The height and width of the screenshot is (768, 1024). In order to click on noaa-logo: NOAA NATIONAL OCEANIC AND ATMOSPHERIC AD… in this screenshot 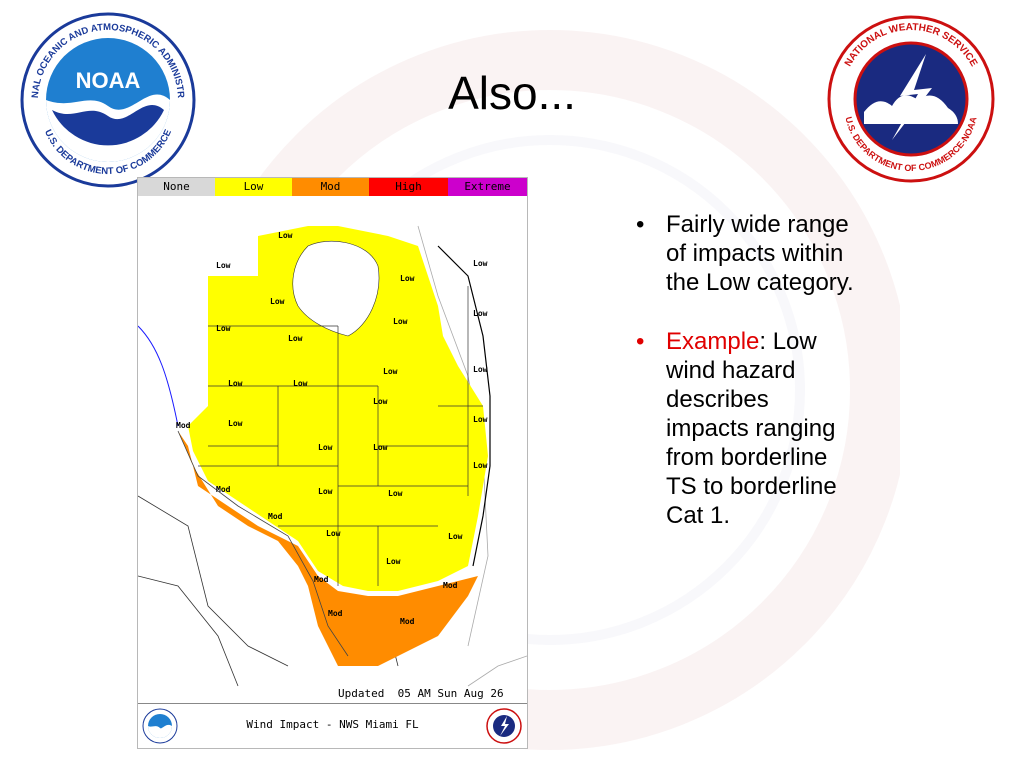, I will do `click(107, 99)`.